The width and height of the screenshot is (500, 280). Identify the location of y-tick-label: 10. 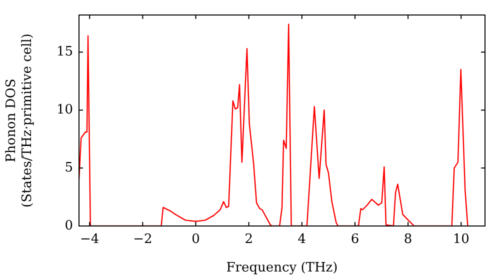
(64, 110).